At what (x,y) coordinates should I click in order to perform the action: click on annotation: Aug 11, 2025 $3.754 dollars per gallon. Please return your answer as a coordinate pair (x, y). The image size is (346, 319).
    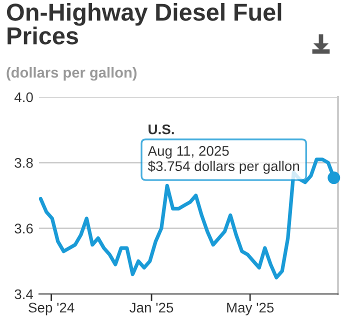
    Looking at the image, I should click on (223, 160).